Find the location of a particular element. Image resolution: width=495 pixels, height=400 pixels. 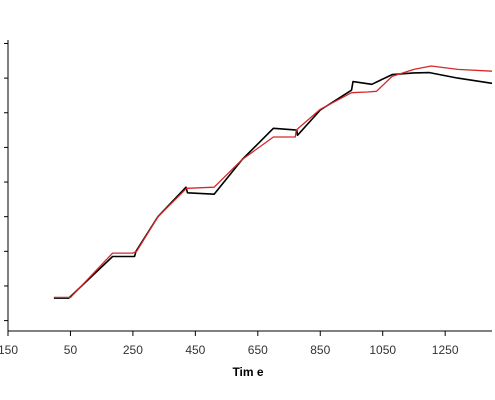

x-tick-label-3: 450 is located at coordinates (195, 350).